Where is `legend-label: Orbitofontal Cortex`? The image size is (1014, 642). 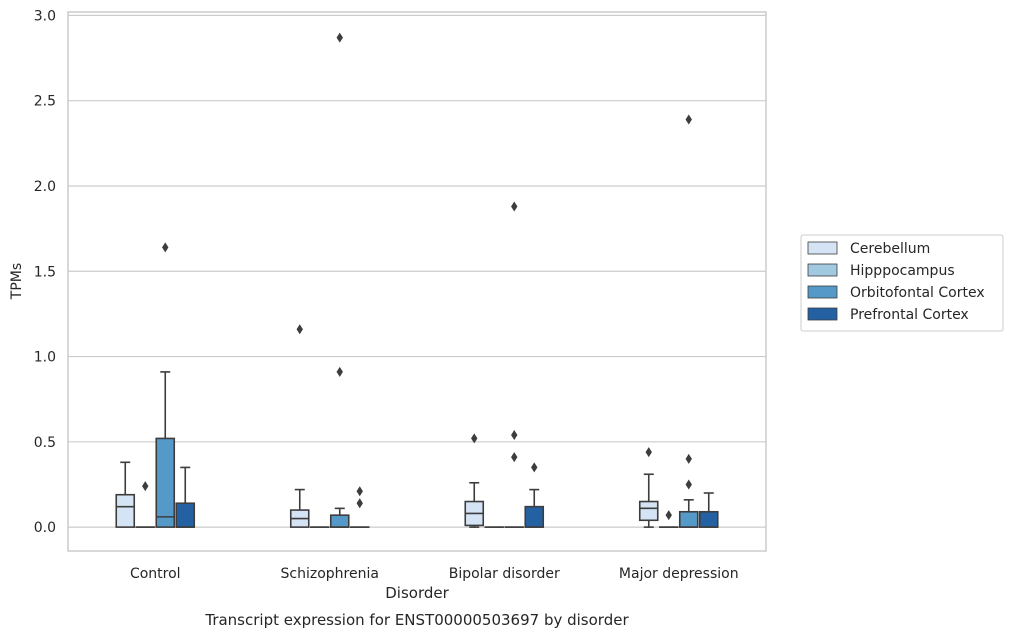 legend-label: Orbitofontal Cortex is located at coordinates (917, 293).